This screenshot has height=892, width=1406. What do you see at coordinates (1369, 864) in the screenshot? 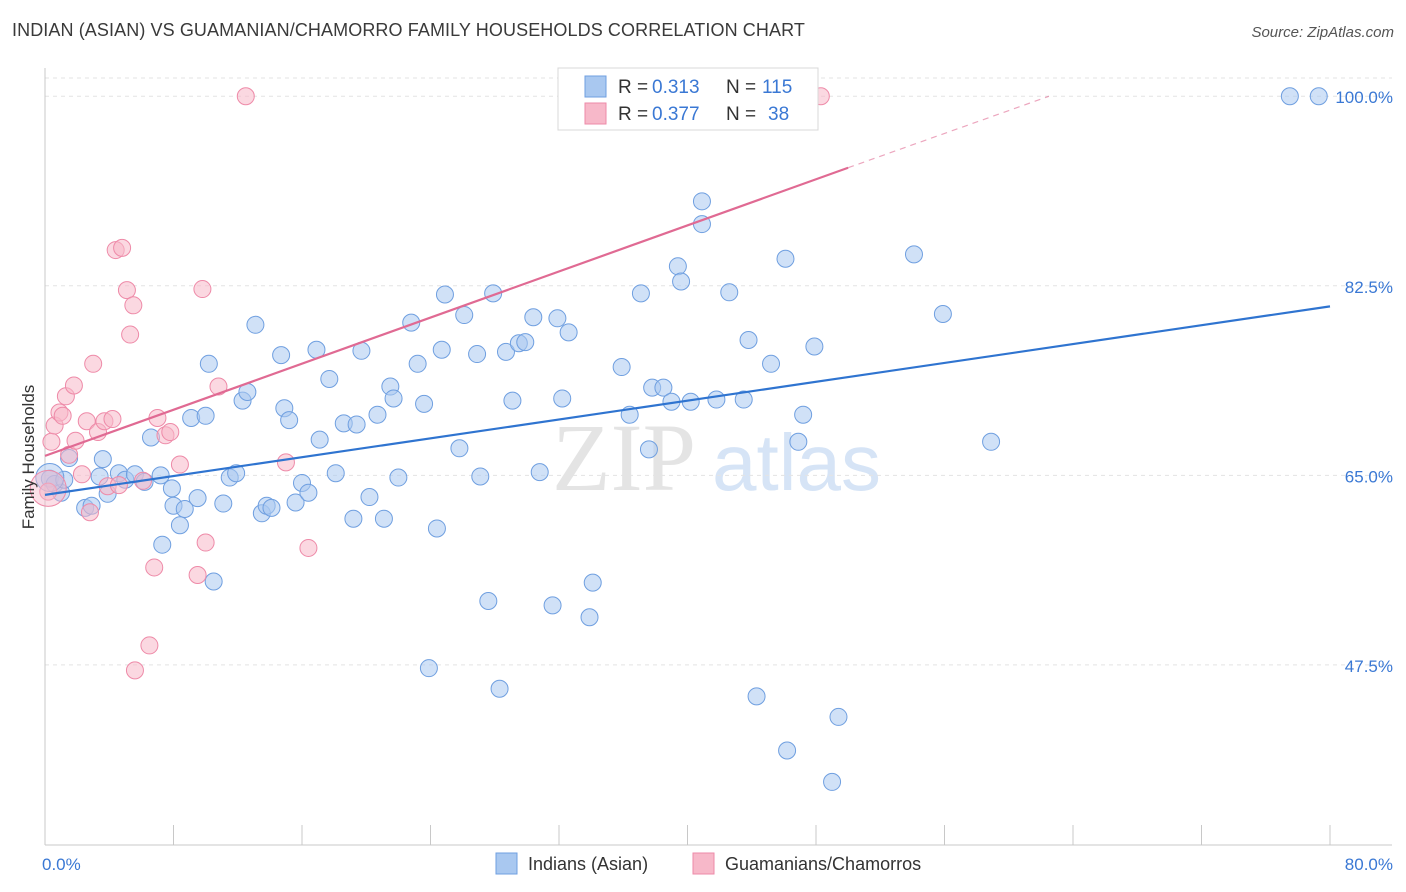
I see `x-tick-label-max: 80.0%` at bounding box center [1369, 864].